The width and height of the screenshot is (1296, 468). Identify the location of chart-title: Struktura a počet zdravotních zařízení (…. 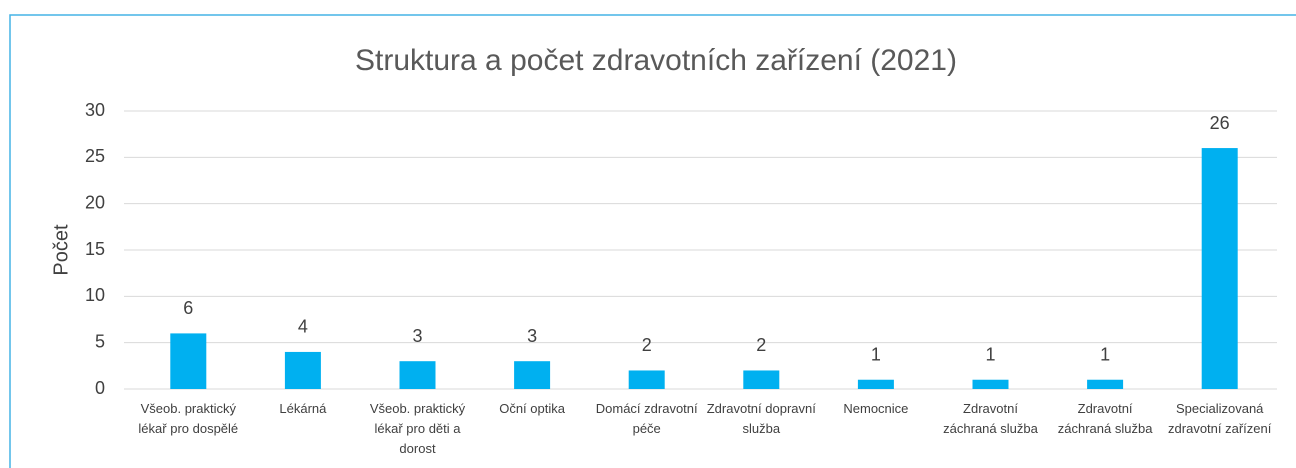
(656, 60).